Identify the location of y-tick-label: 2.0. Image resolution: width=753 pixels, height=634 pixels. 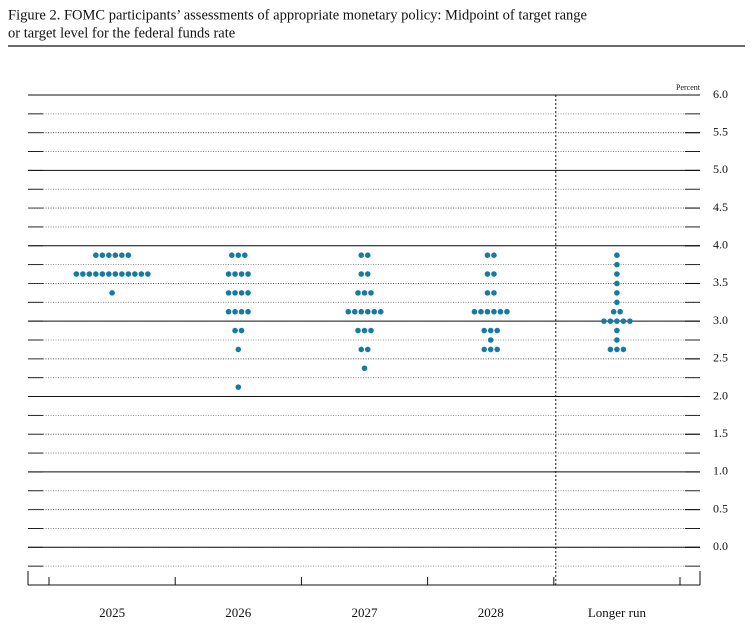
(720, 395).